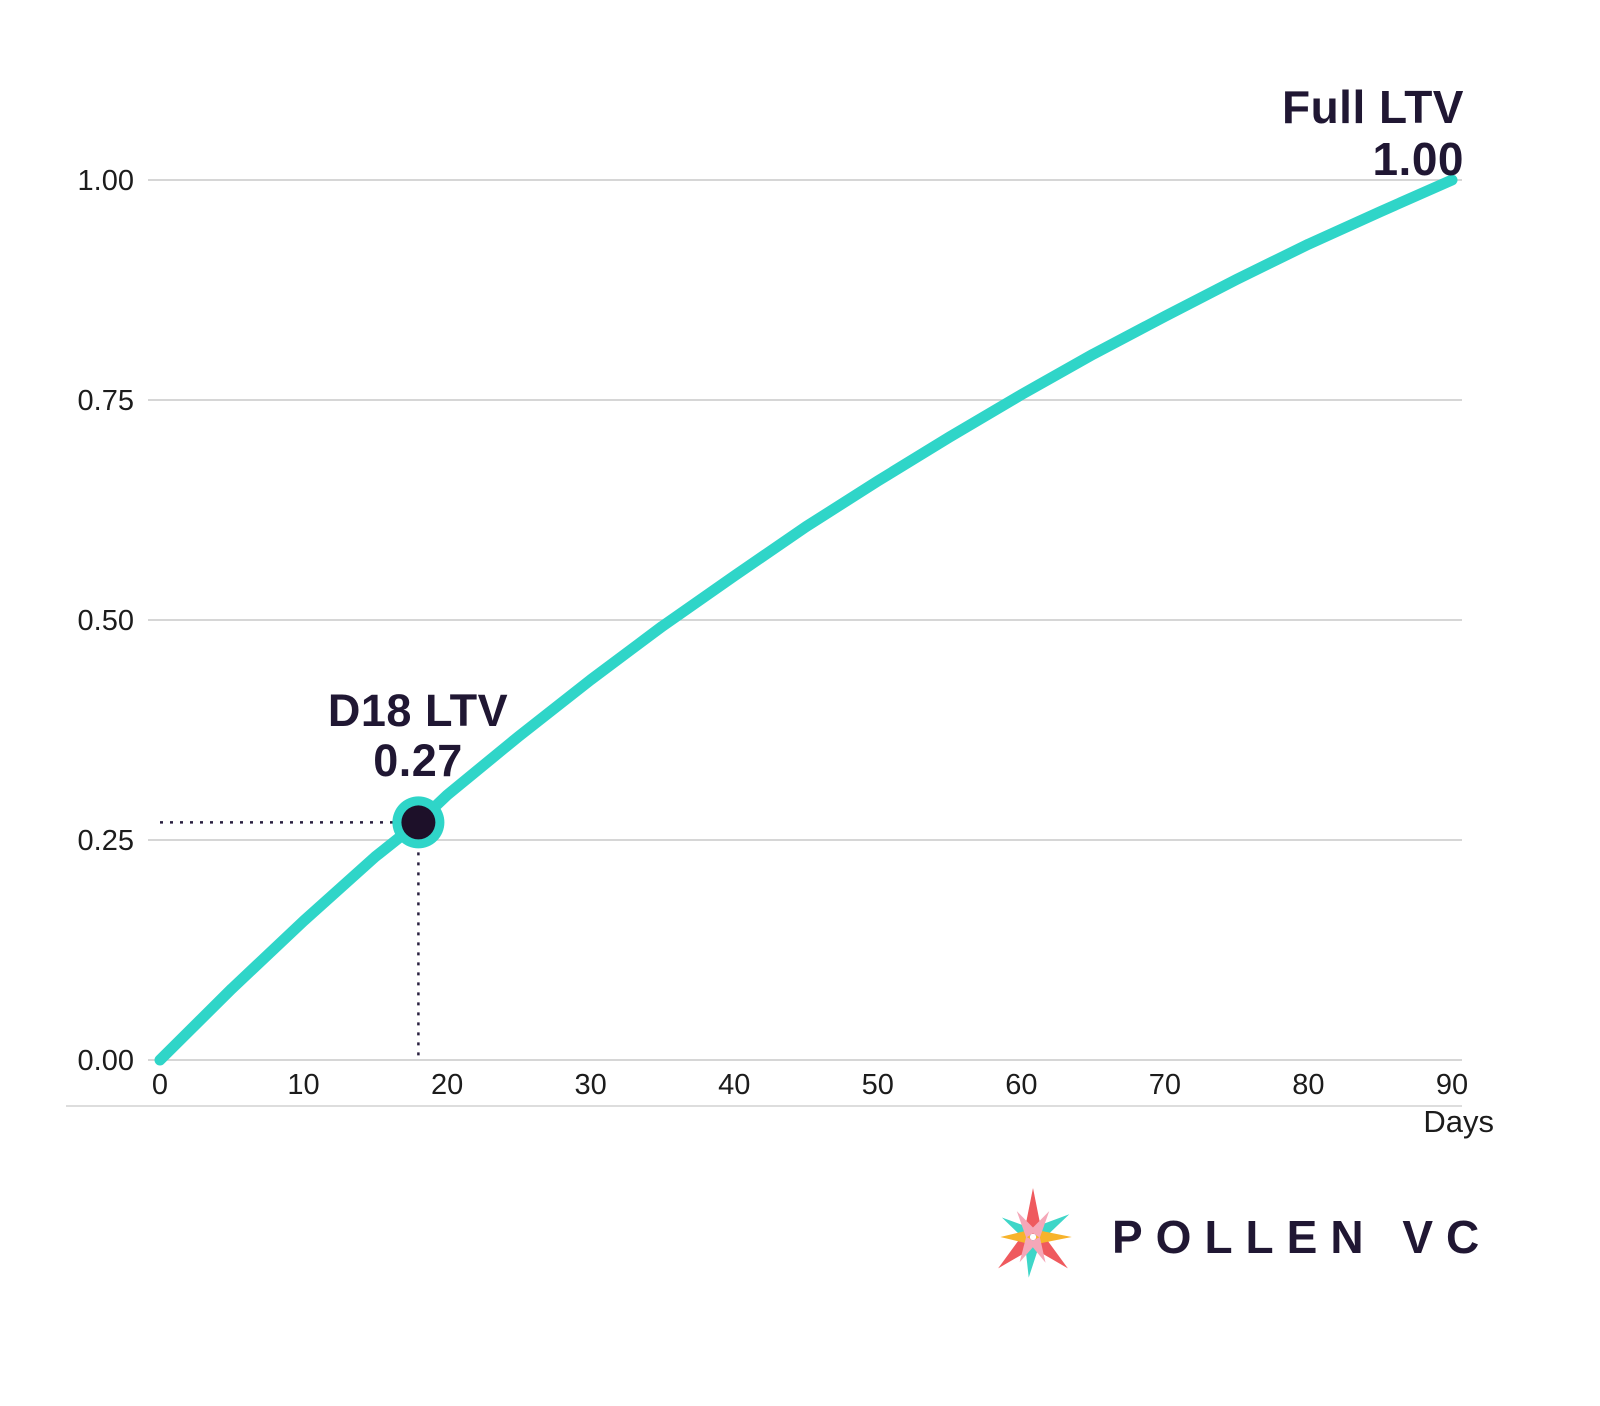 The image size is (1600, 1406). Describe the element at coordinates (734, 1085) in the screenshot. I see `x-tick-label: 40` at that location.